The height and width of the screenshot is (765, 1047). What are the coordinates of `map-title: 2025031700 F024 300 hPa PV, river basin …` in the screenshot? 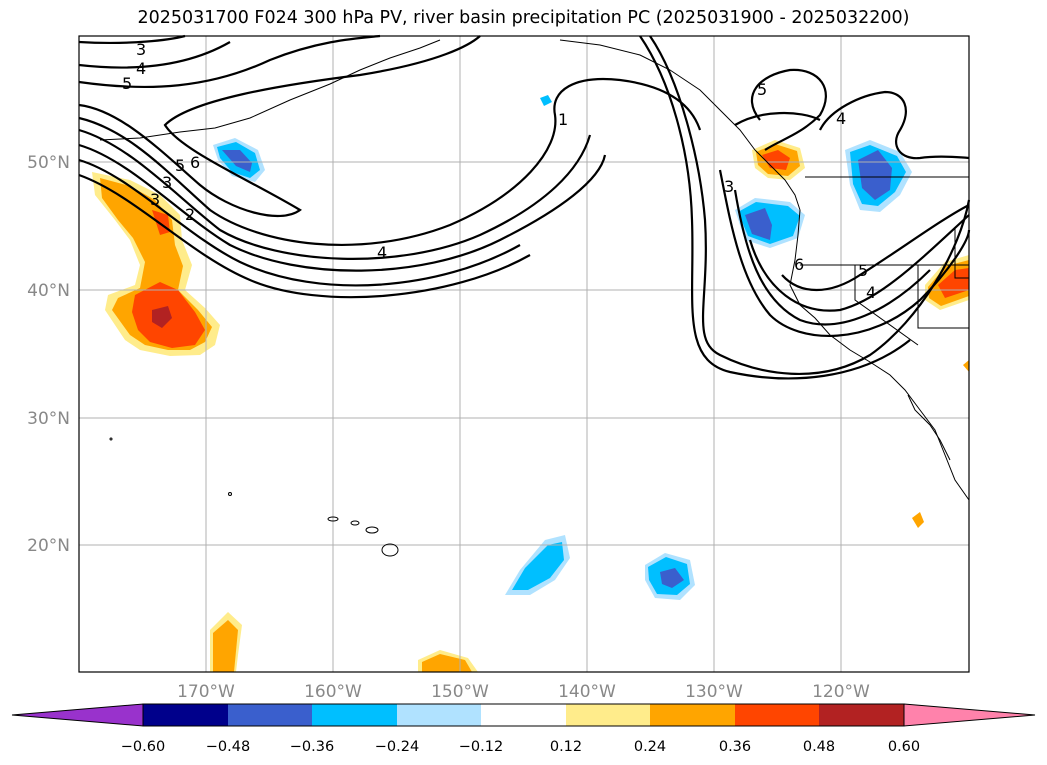 It's located at (523, 18).